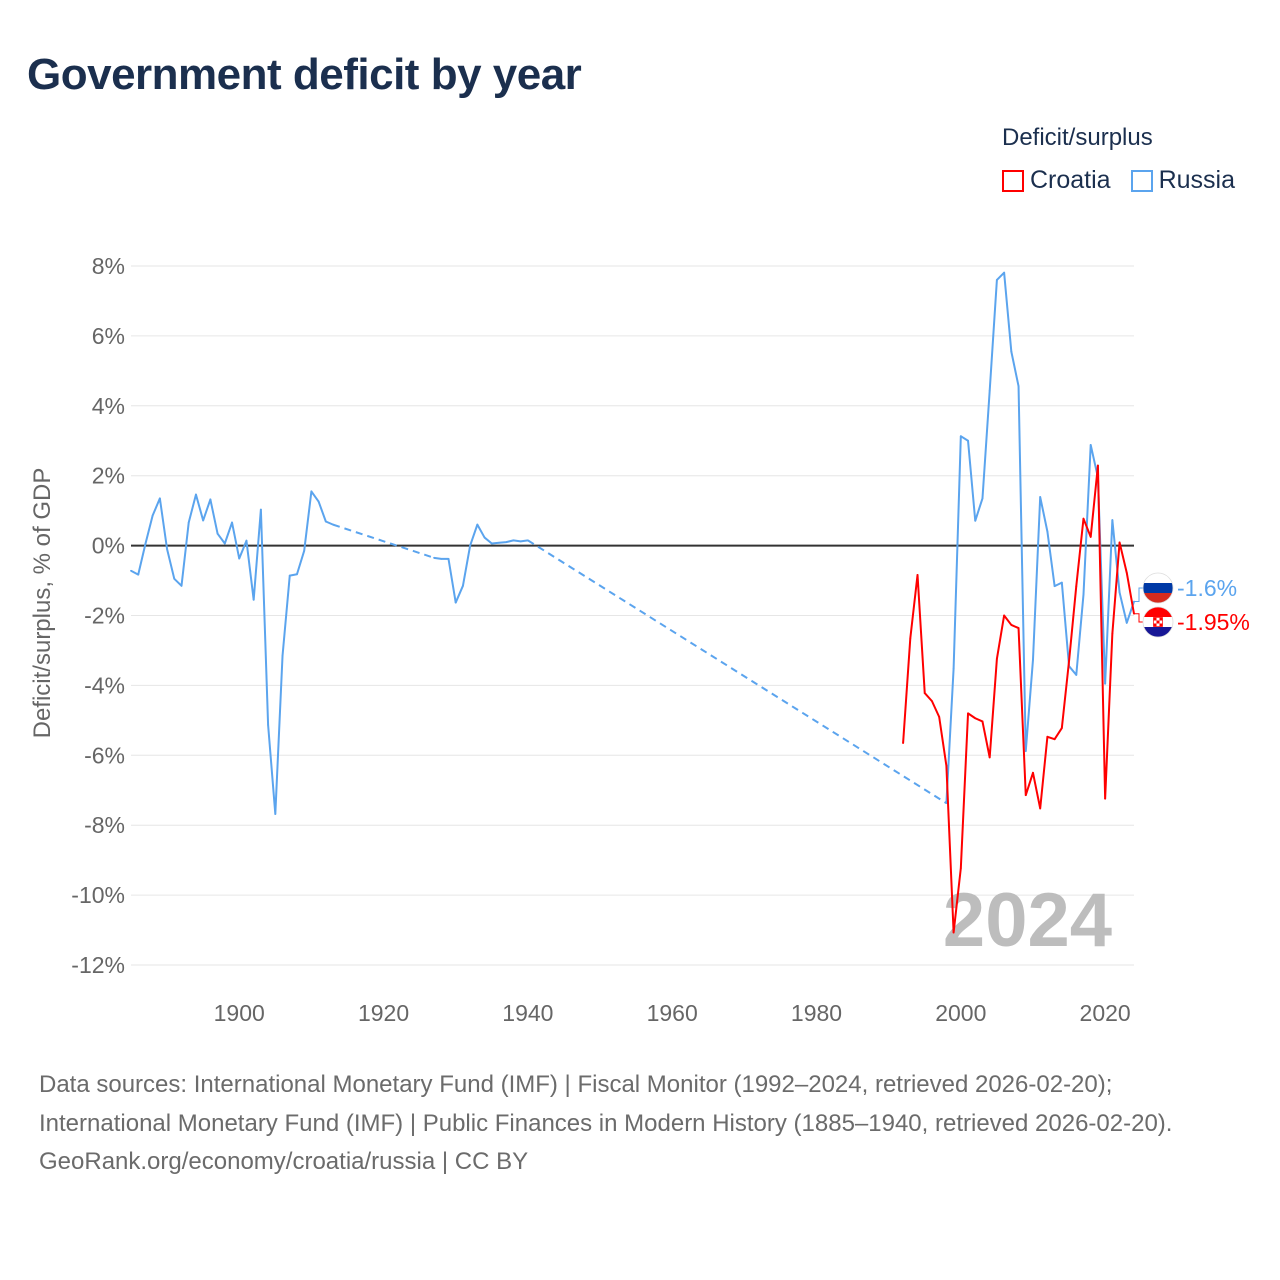 Image resolution: width=1280 pixels, height=1280 pixels. I want to click on y-tick-label: -12%, so click(98, 965).